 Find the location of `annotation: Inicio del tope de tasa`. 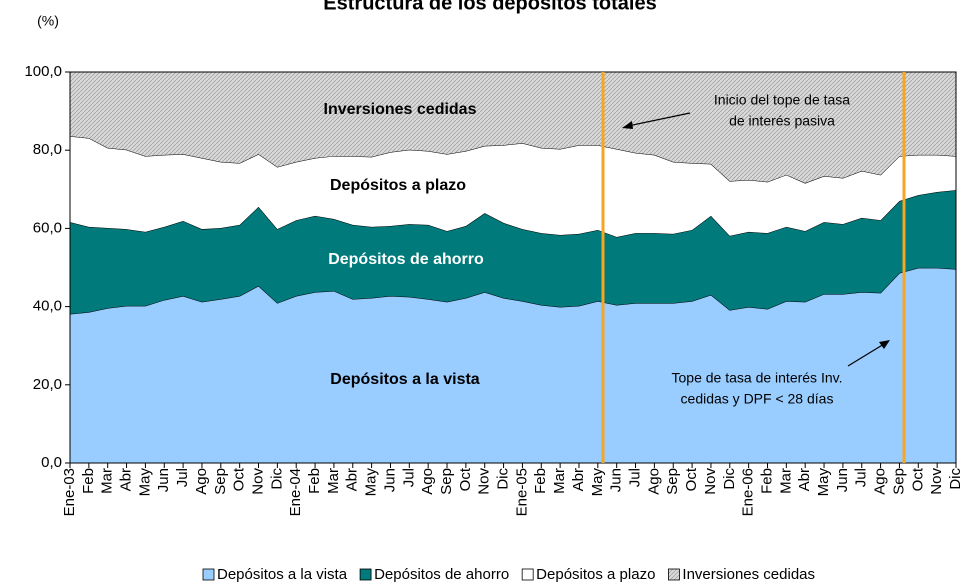

annotation: Inicio del tope de tasa is located at coordinates (782, 100).